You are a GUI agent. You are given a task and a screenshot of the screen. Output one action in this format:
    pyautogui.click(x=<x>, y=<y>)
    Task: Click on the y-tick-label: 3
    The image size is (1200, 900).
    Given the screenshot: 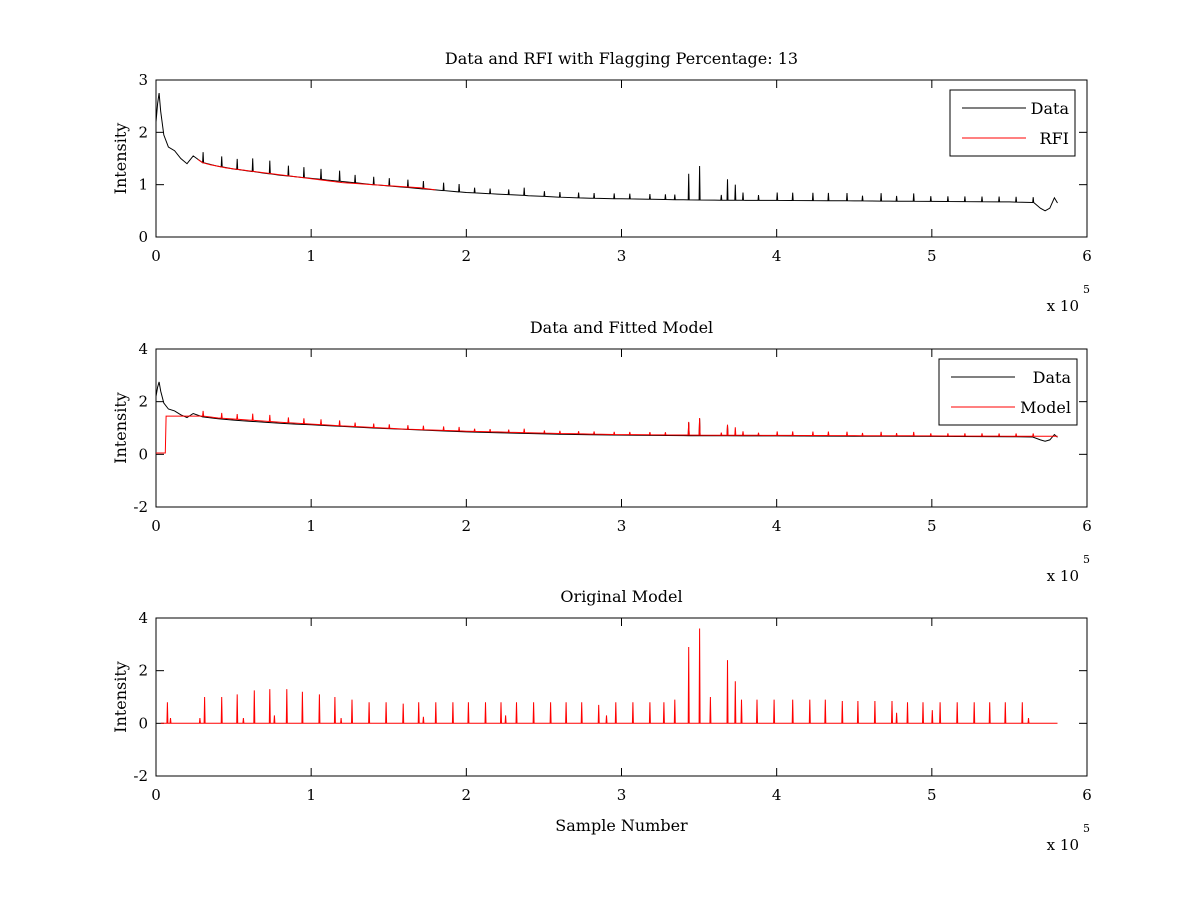 What is the action you would take?
    pyautogui.click(x=143, y=80)
    